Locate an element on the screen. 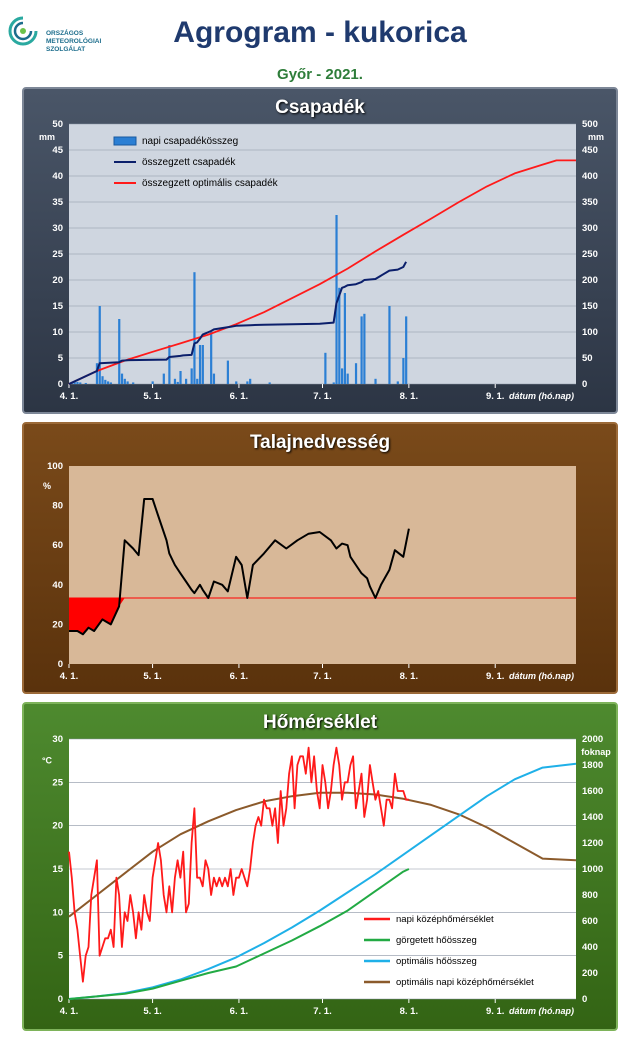 This screenshot has height=1048, width=640. omsz-swirl-logo-icon is located at coordinates (23, 31).